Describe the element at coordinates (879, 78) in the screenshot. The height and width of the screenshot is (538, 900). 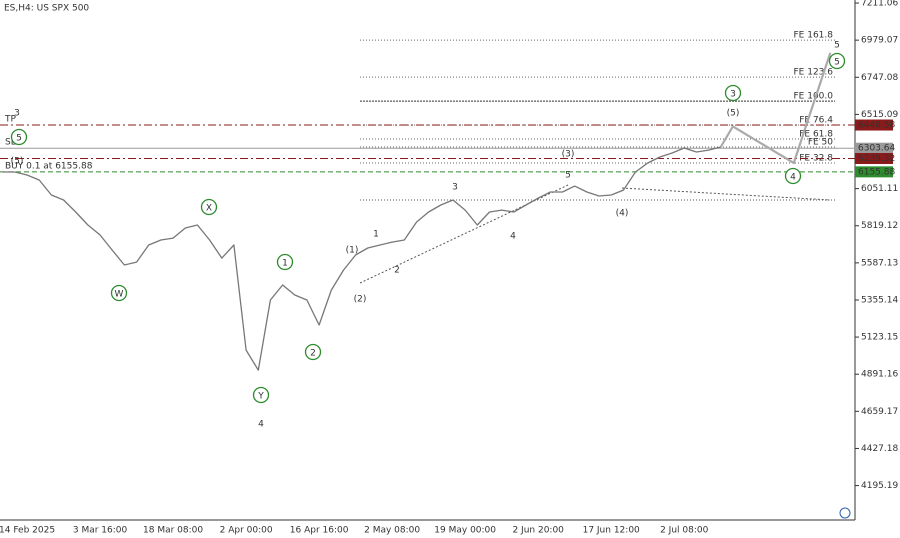
I see `y-tick-label: 6747.08` at that location.